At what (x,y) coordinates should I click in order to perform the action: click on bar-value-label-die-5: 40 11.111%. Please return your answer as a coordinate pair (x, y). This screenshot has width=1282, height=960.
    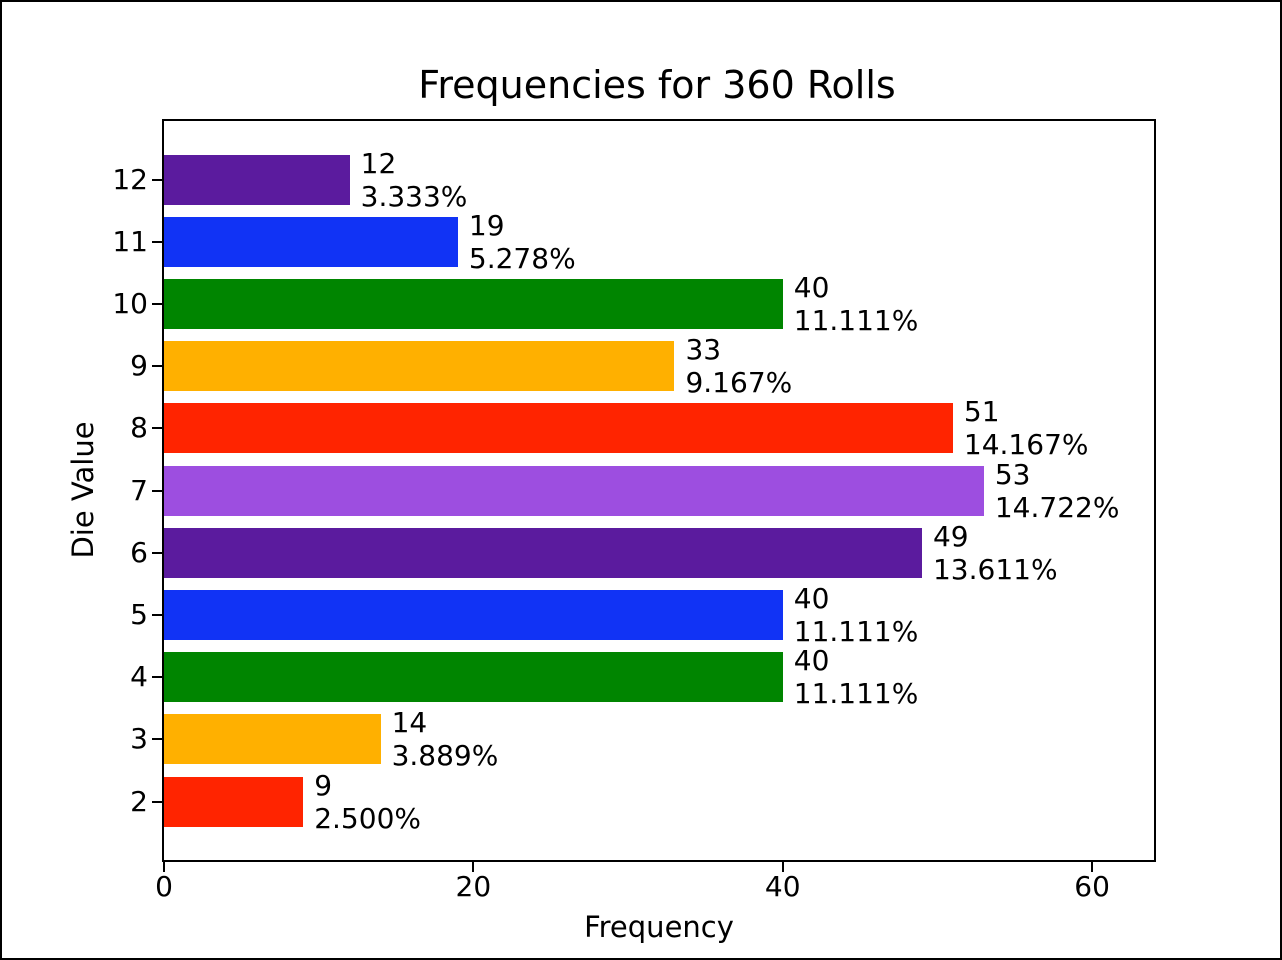
    Looking at the image, I should click on (856, 614).